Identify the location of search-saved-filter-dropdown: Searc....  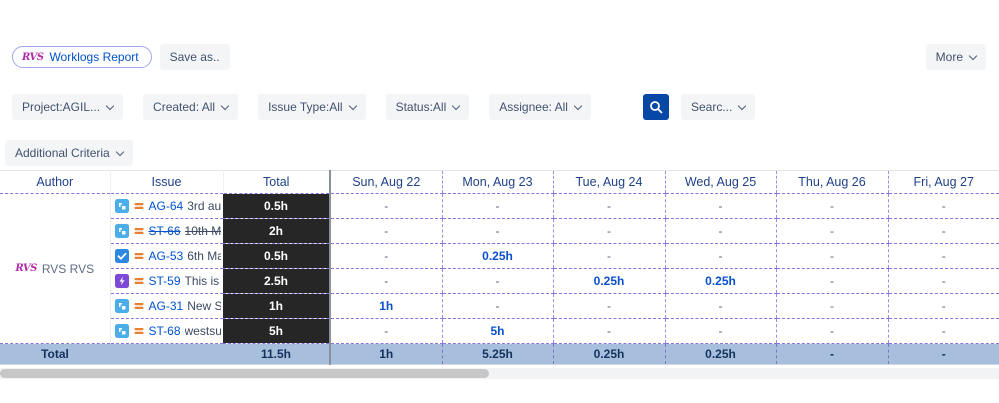
(718, 107).